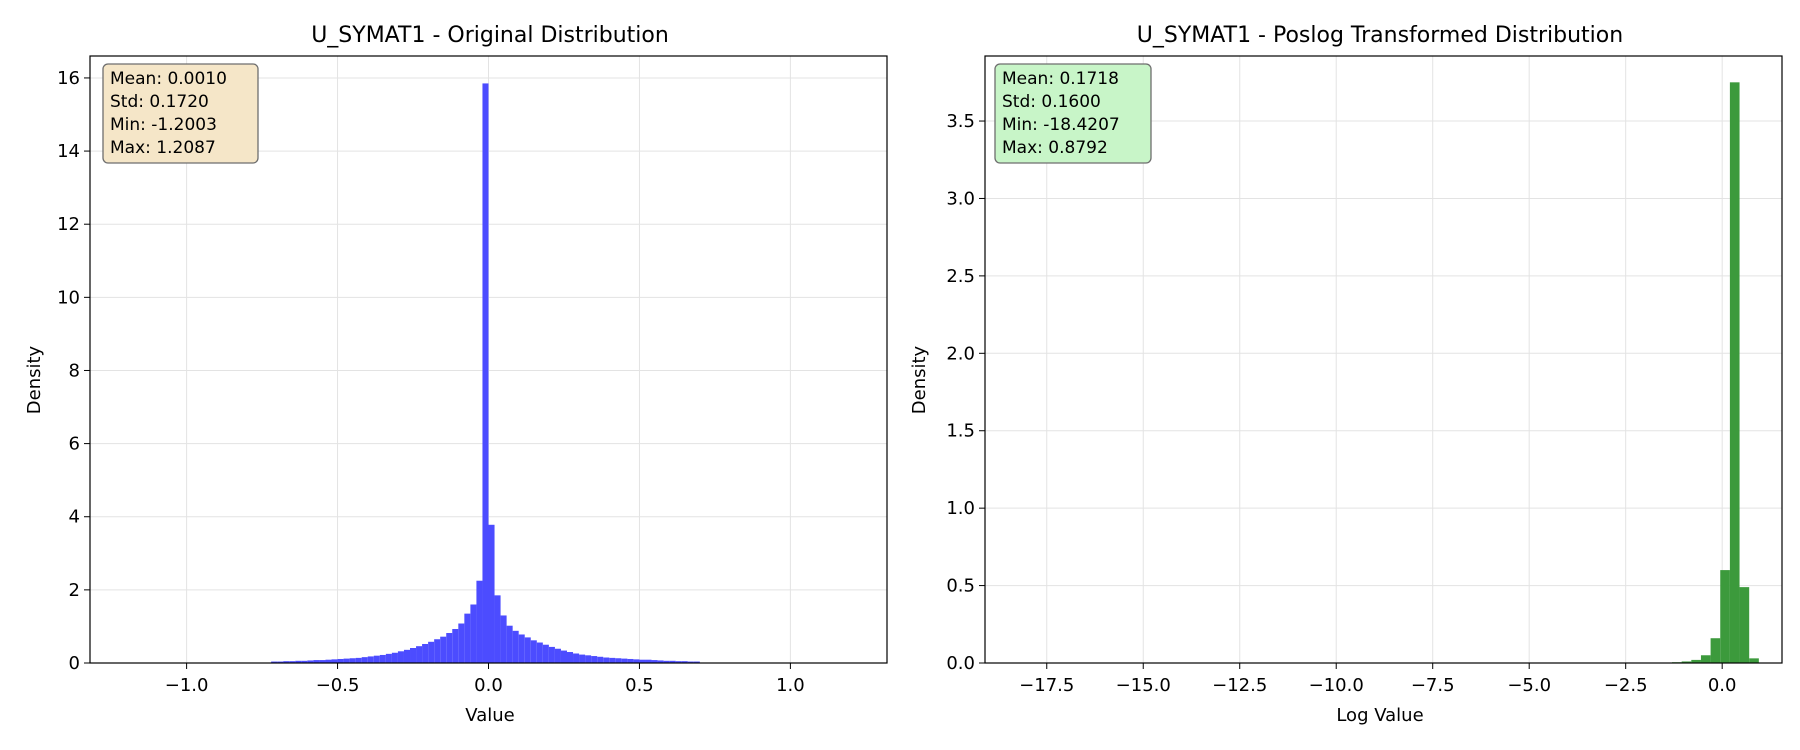  I want to click on y-tick-label: 0.5, so click(960, 586).